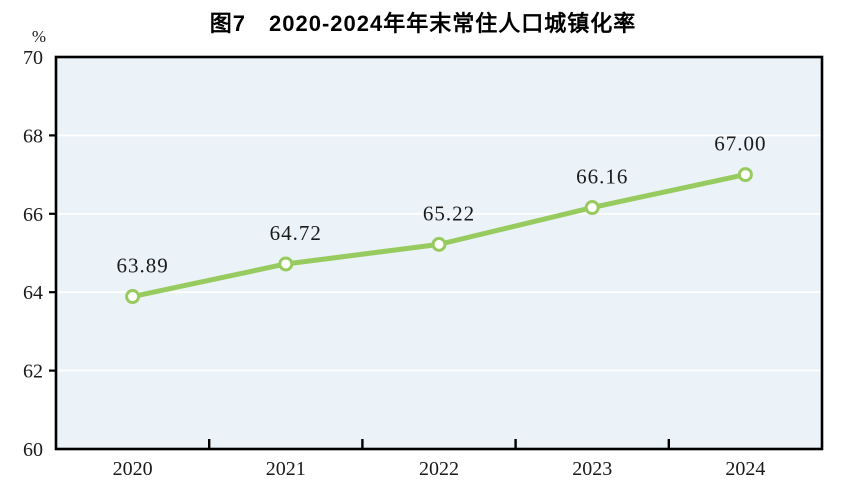 This screenshot has width=846, height=493. Describe the element at coordinates (33, 58) in the screenshot. I see `y-axis-tick-label: 70` at that location.